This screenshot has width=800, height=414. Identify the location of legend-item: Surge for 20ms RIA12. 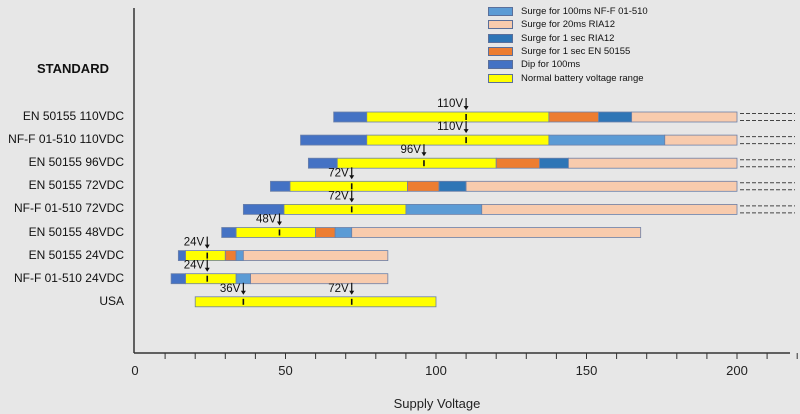
(568, 24).